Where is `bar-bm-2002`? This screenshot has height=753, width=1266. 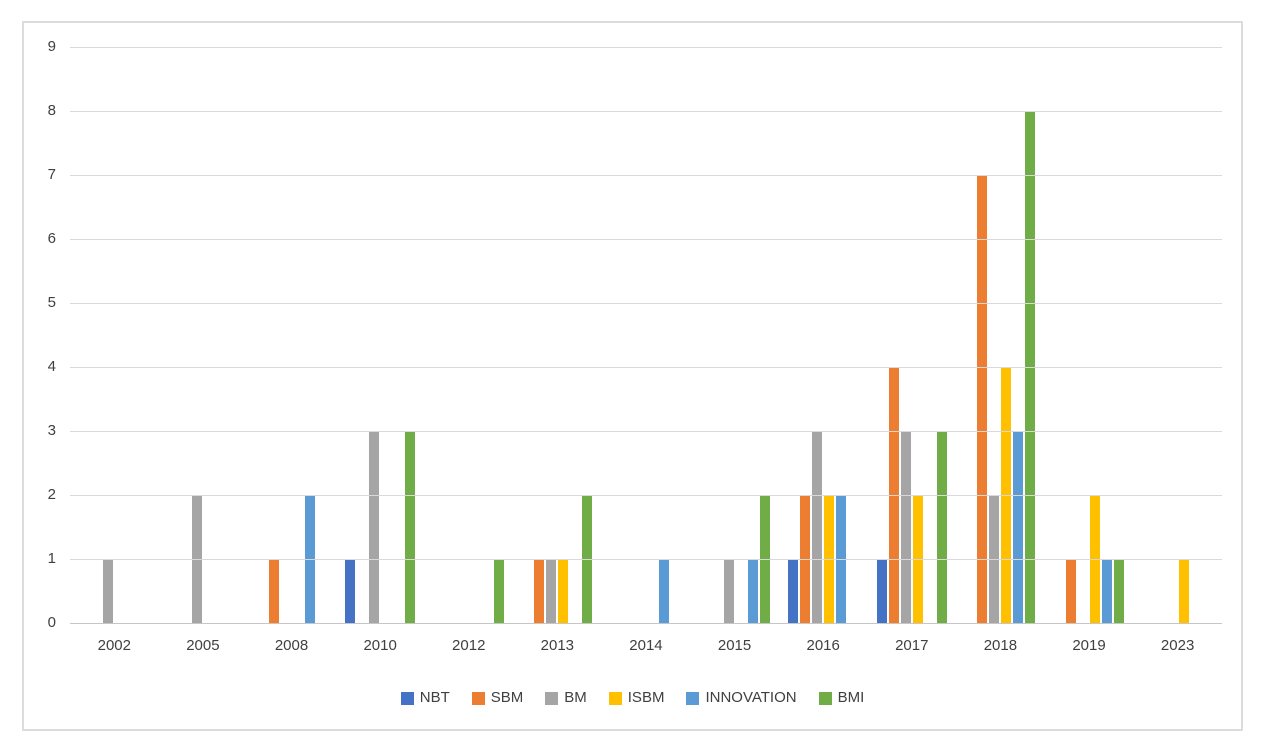
bar-bm-2002 is located at coordinates (108, 591).